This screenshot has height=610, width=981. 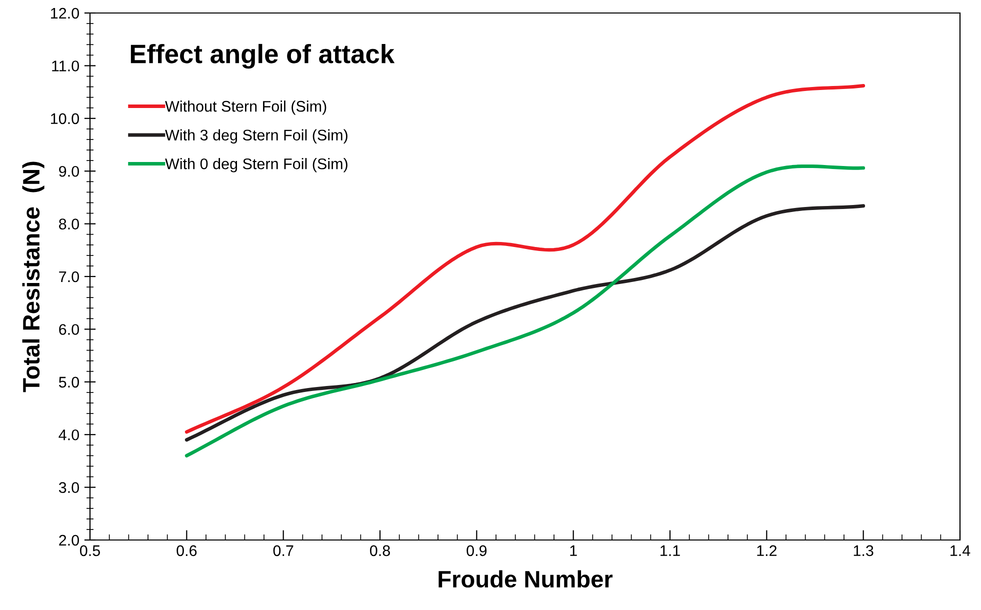 What do you see at coordinates (256, 136) in the screenshot?
I see `legend-label: With 3 deg Stern Foil (Sim)` at bounding box center [256, 136].